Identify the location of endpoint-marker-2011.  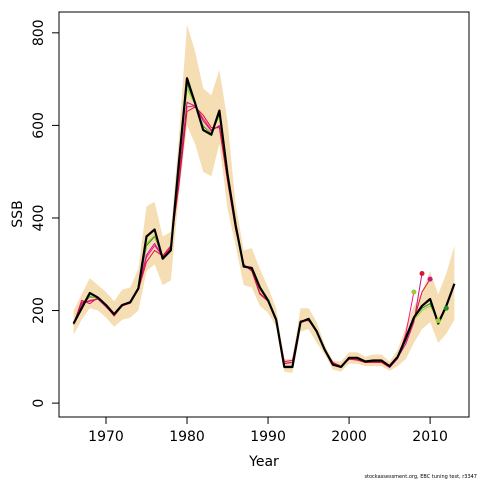
(438, 321).